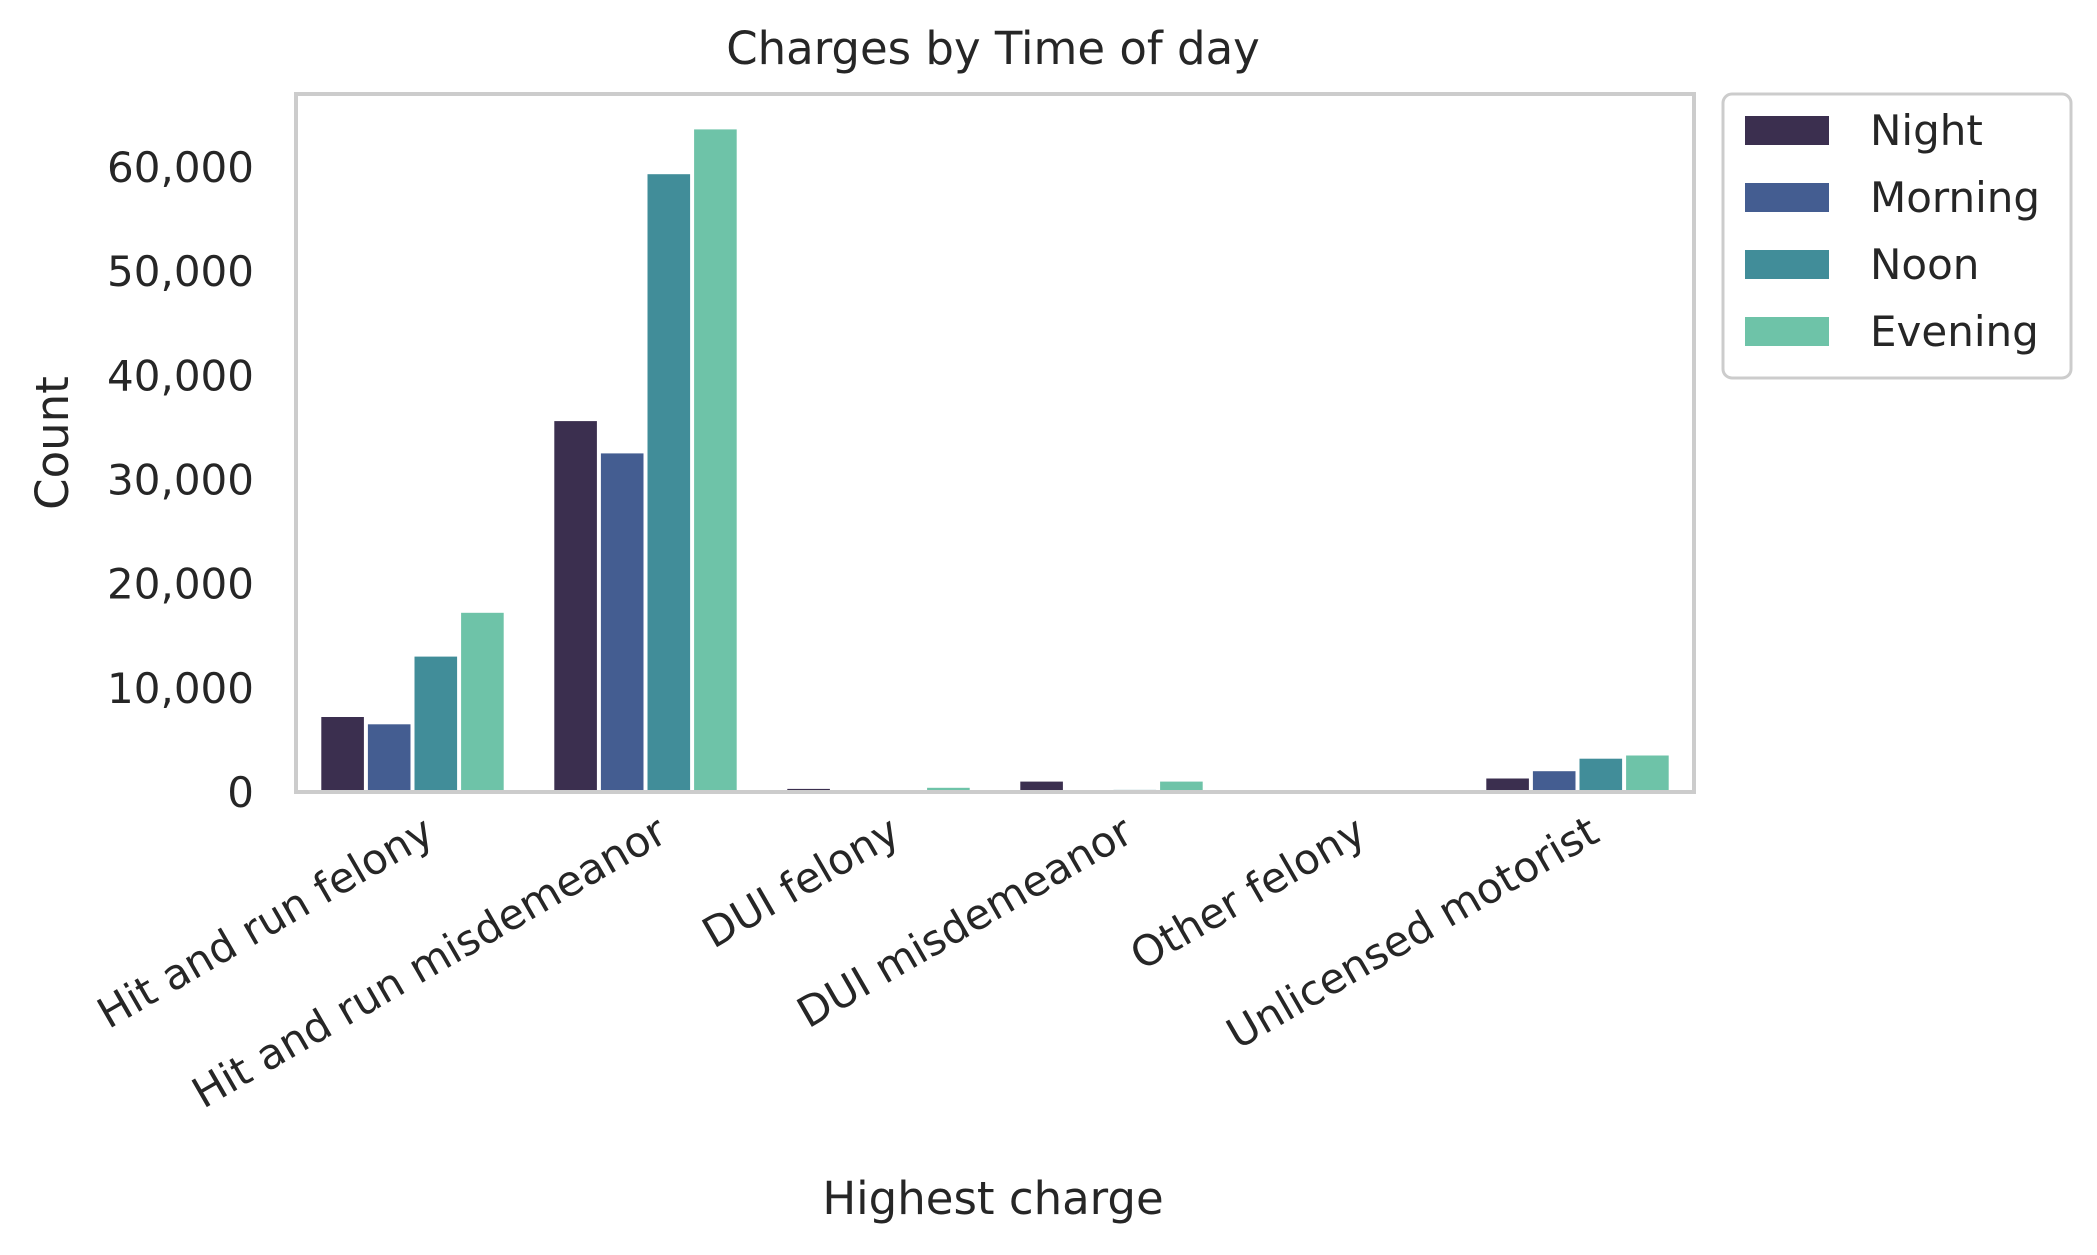 The height and width of the screenshot is (1255, 2097). Describe the element at coordinates (1412, 932) in the screenshot. I see `x-tick-label: Unlicensed motorist` at that location.